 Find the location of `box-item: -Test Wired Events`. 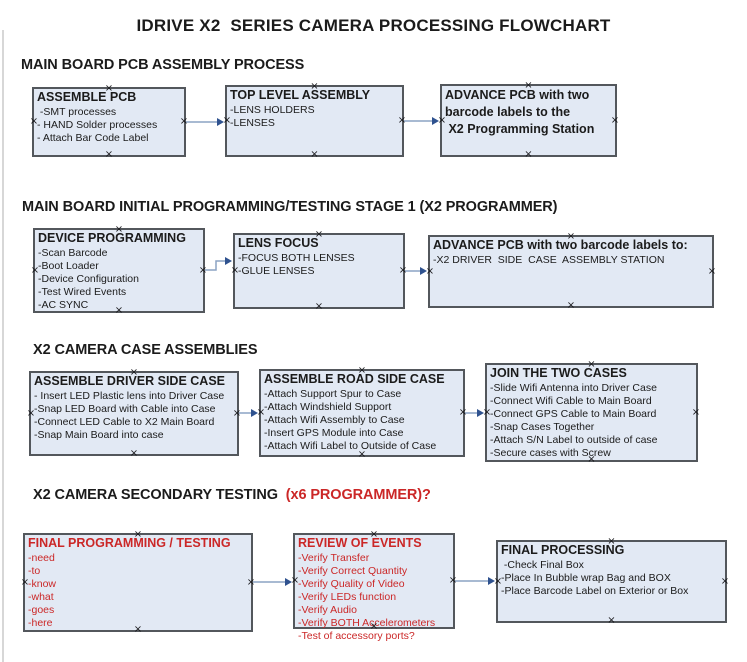

box-item: -Test Wired Events is located at coordinates (82, 292).